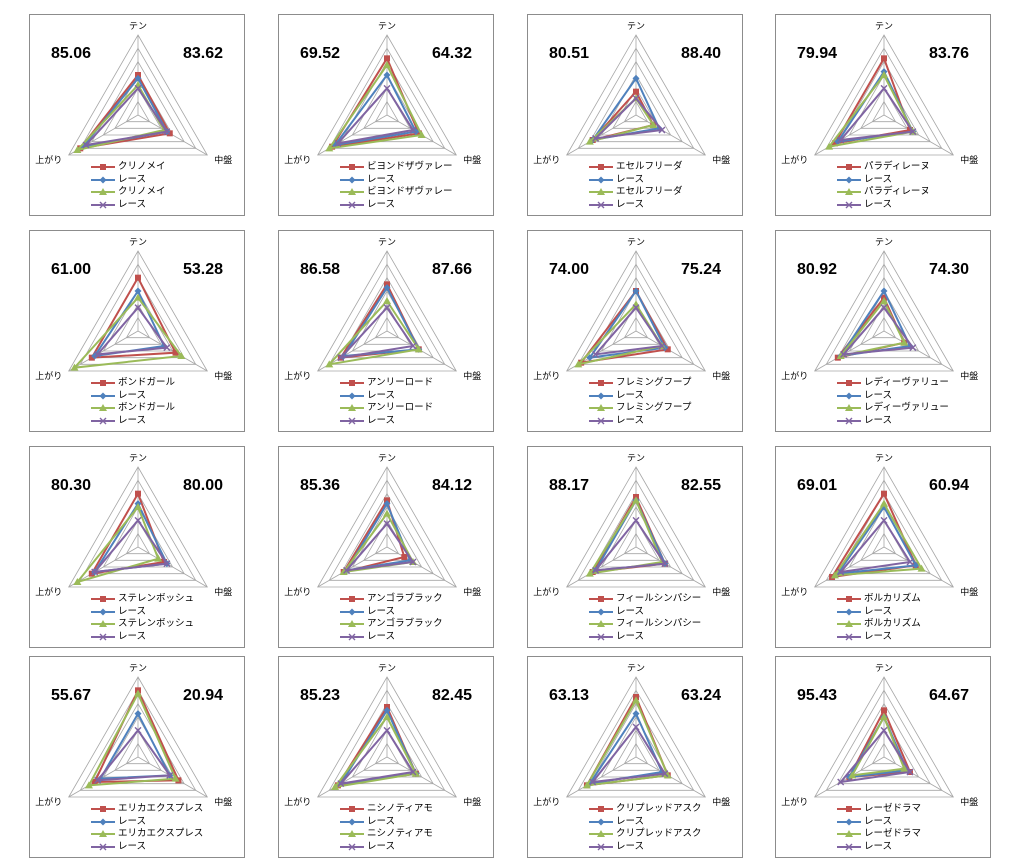 This screenshot has height=866, width=1024. I want to click on legend-label: レーゼドラマ, so click(893, 808).